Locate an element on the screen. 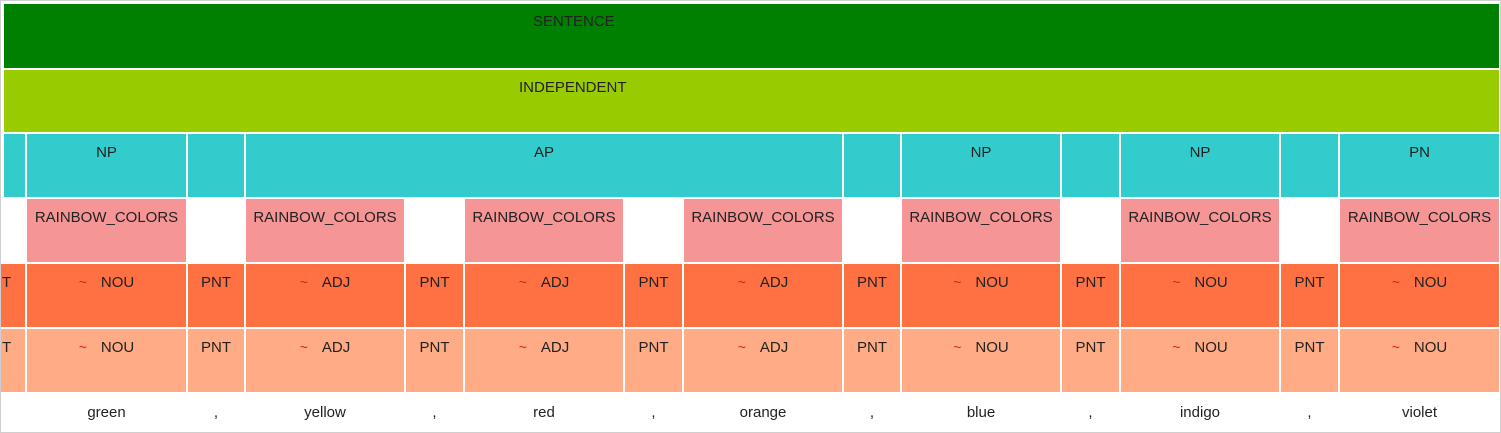  cell-label: SENTENCE is located at coordinates (574, 21).